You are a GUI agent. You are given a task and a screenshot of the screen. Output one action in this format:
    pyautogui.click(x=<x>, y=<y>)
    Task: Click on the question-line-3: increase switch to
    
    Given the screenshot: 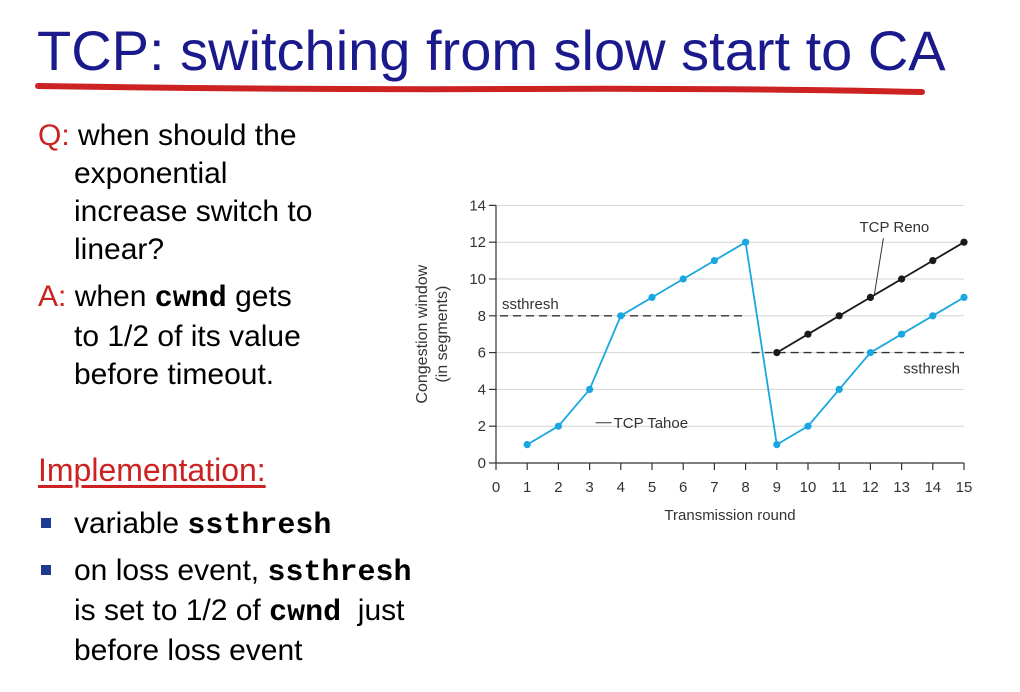 What is the action you would take?
    pyautogui.click(x=193, y=211)
    